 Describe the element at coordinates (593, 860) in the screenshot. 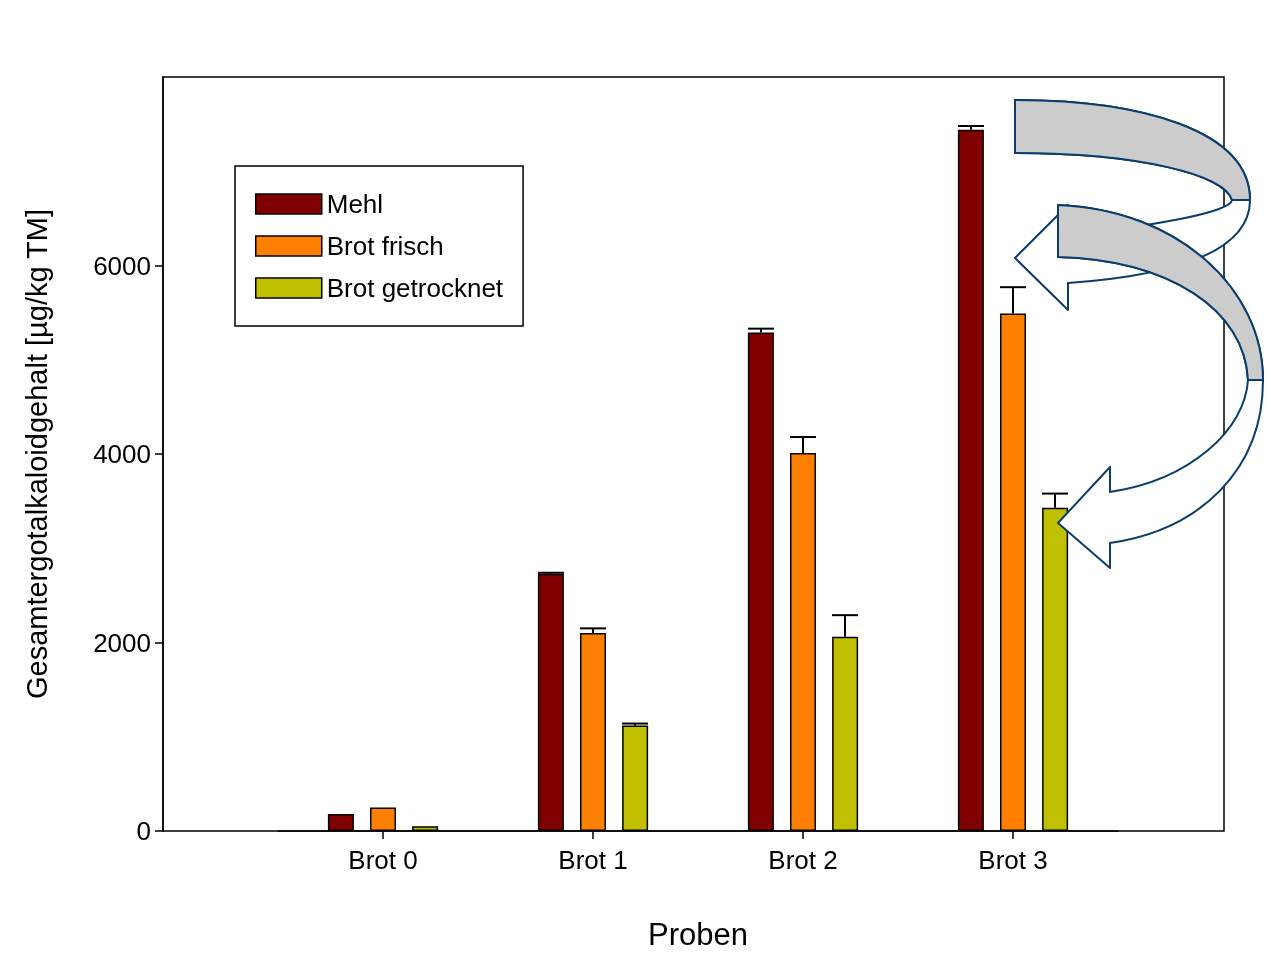

I see `x-tick-label: Brot 1` at that location.